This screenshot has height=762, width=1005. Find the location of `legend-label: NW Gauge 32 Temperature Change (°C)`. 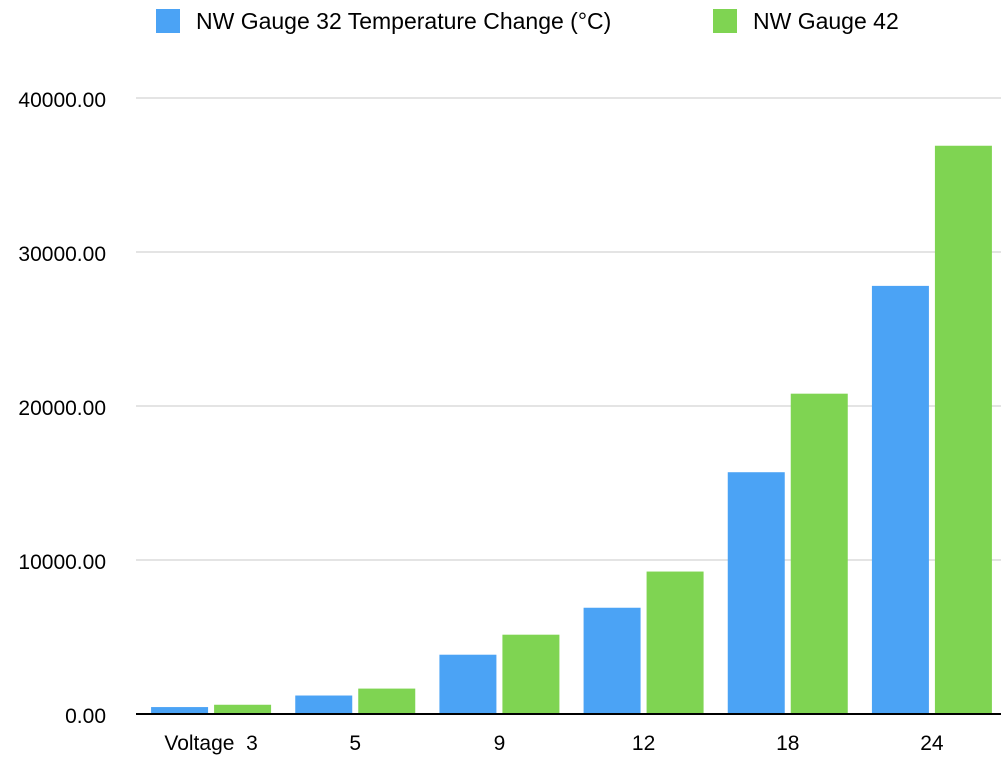

legend-label: NW Gauge 32 Temperature Change (°C) is located at coordinates (403, 21).